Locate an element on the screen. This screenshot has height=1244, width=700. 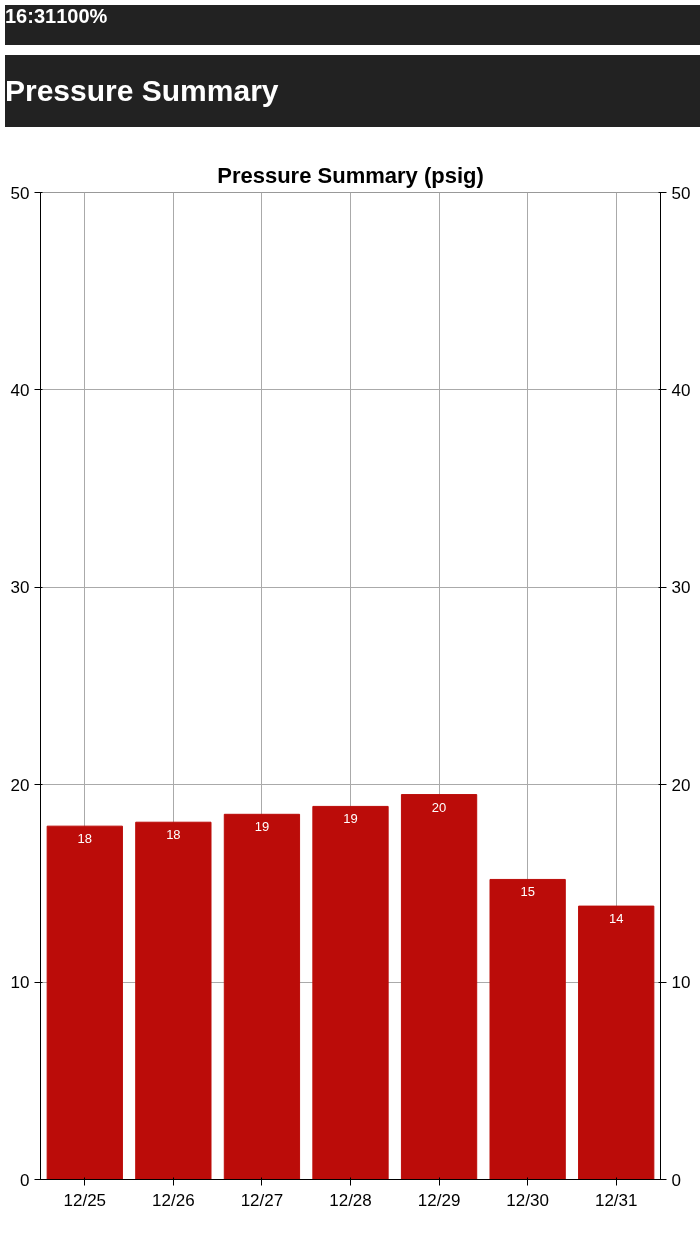
chart-title: Pressure Summary is located at coordinates (142, 91).